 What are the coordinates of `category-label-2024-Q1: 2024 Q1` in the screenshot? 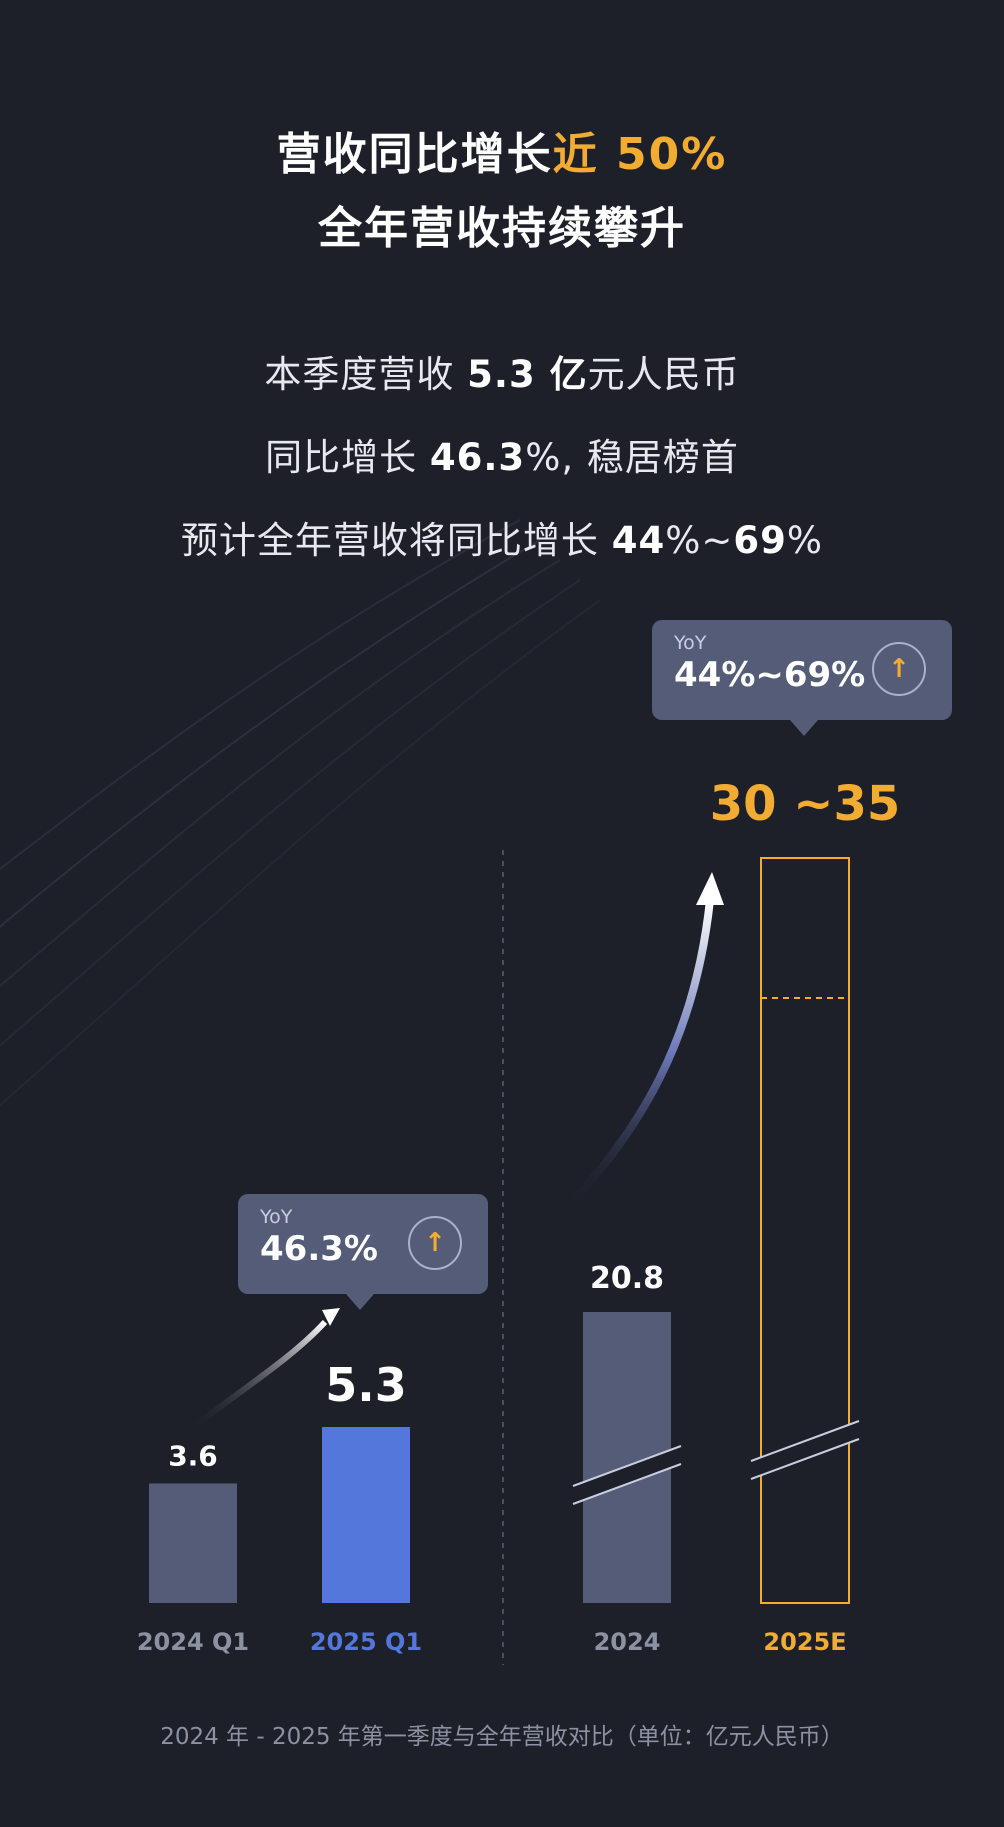 It's located at (193, 1642).